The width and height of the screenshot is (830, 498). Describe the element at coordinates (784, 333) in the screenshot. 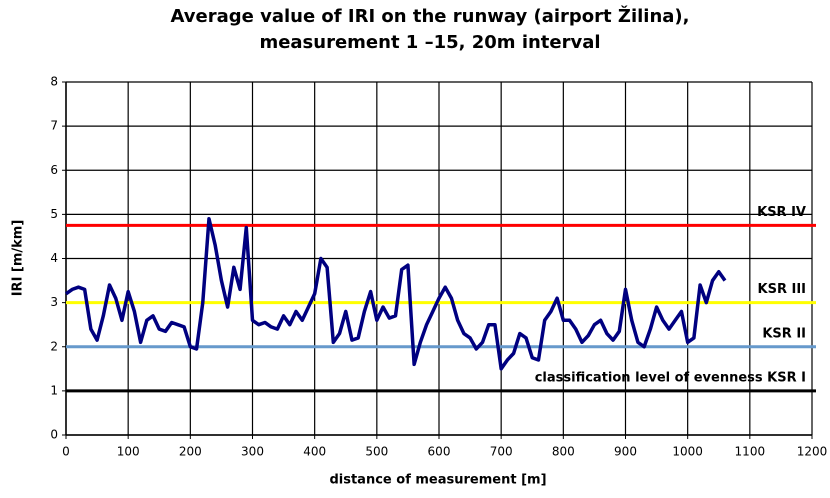

I see `reference-label: KSR II` at that location.